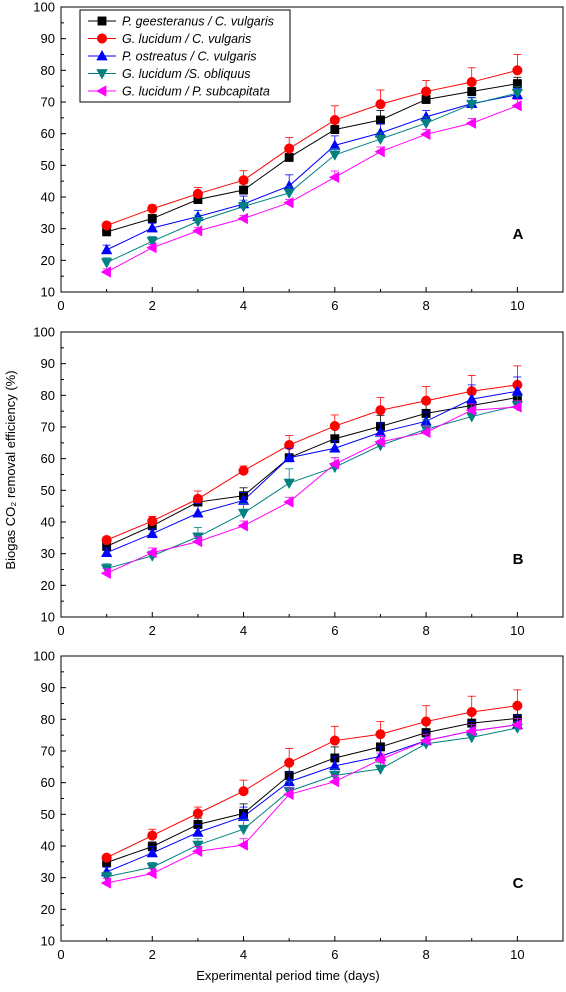 This screenshot has height=992, width=566. What do you see at coordinates (102, 55) in the screenshot?
I see `legend-marker` at bounding box center [102, 55].